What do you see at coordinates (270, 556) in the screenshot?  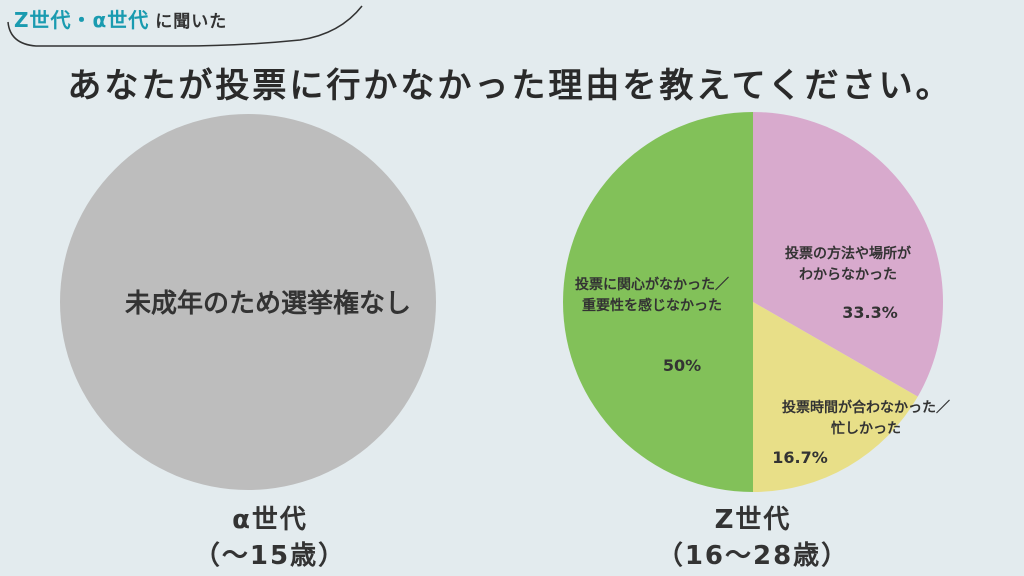 I see `alpha-generation-age: （〜15歳）` at bounding box center [270, 556].